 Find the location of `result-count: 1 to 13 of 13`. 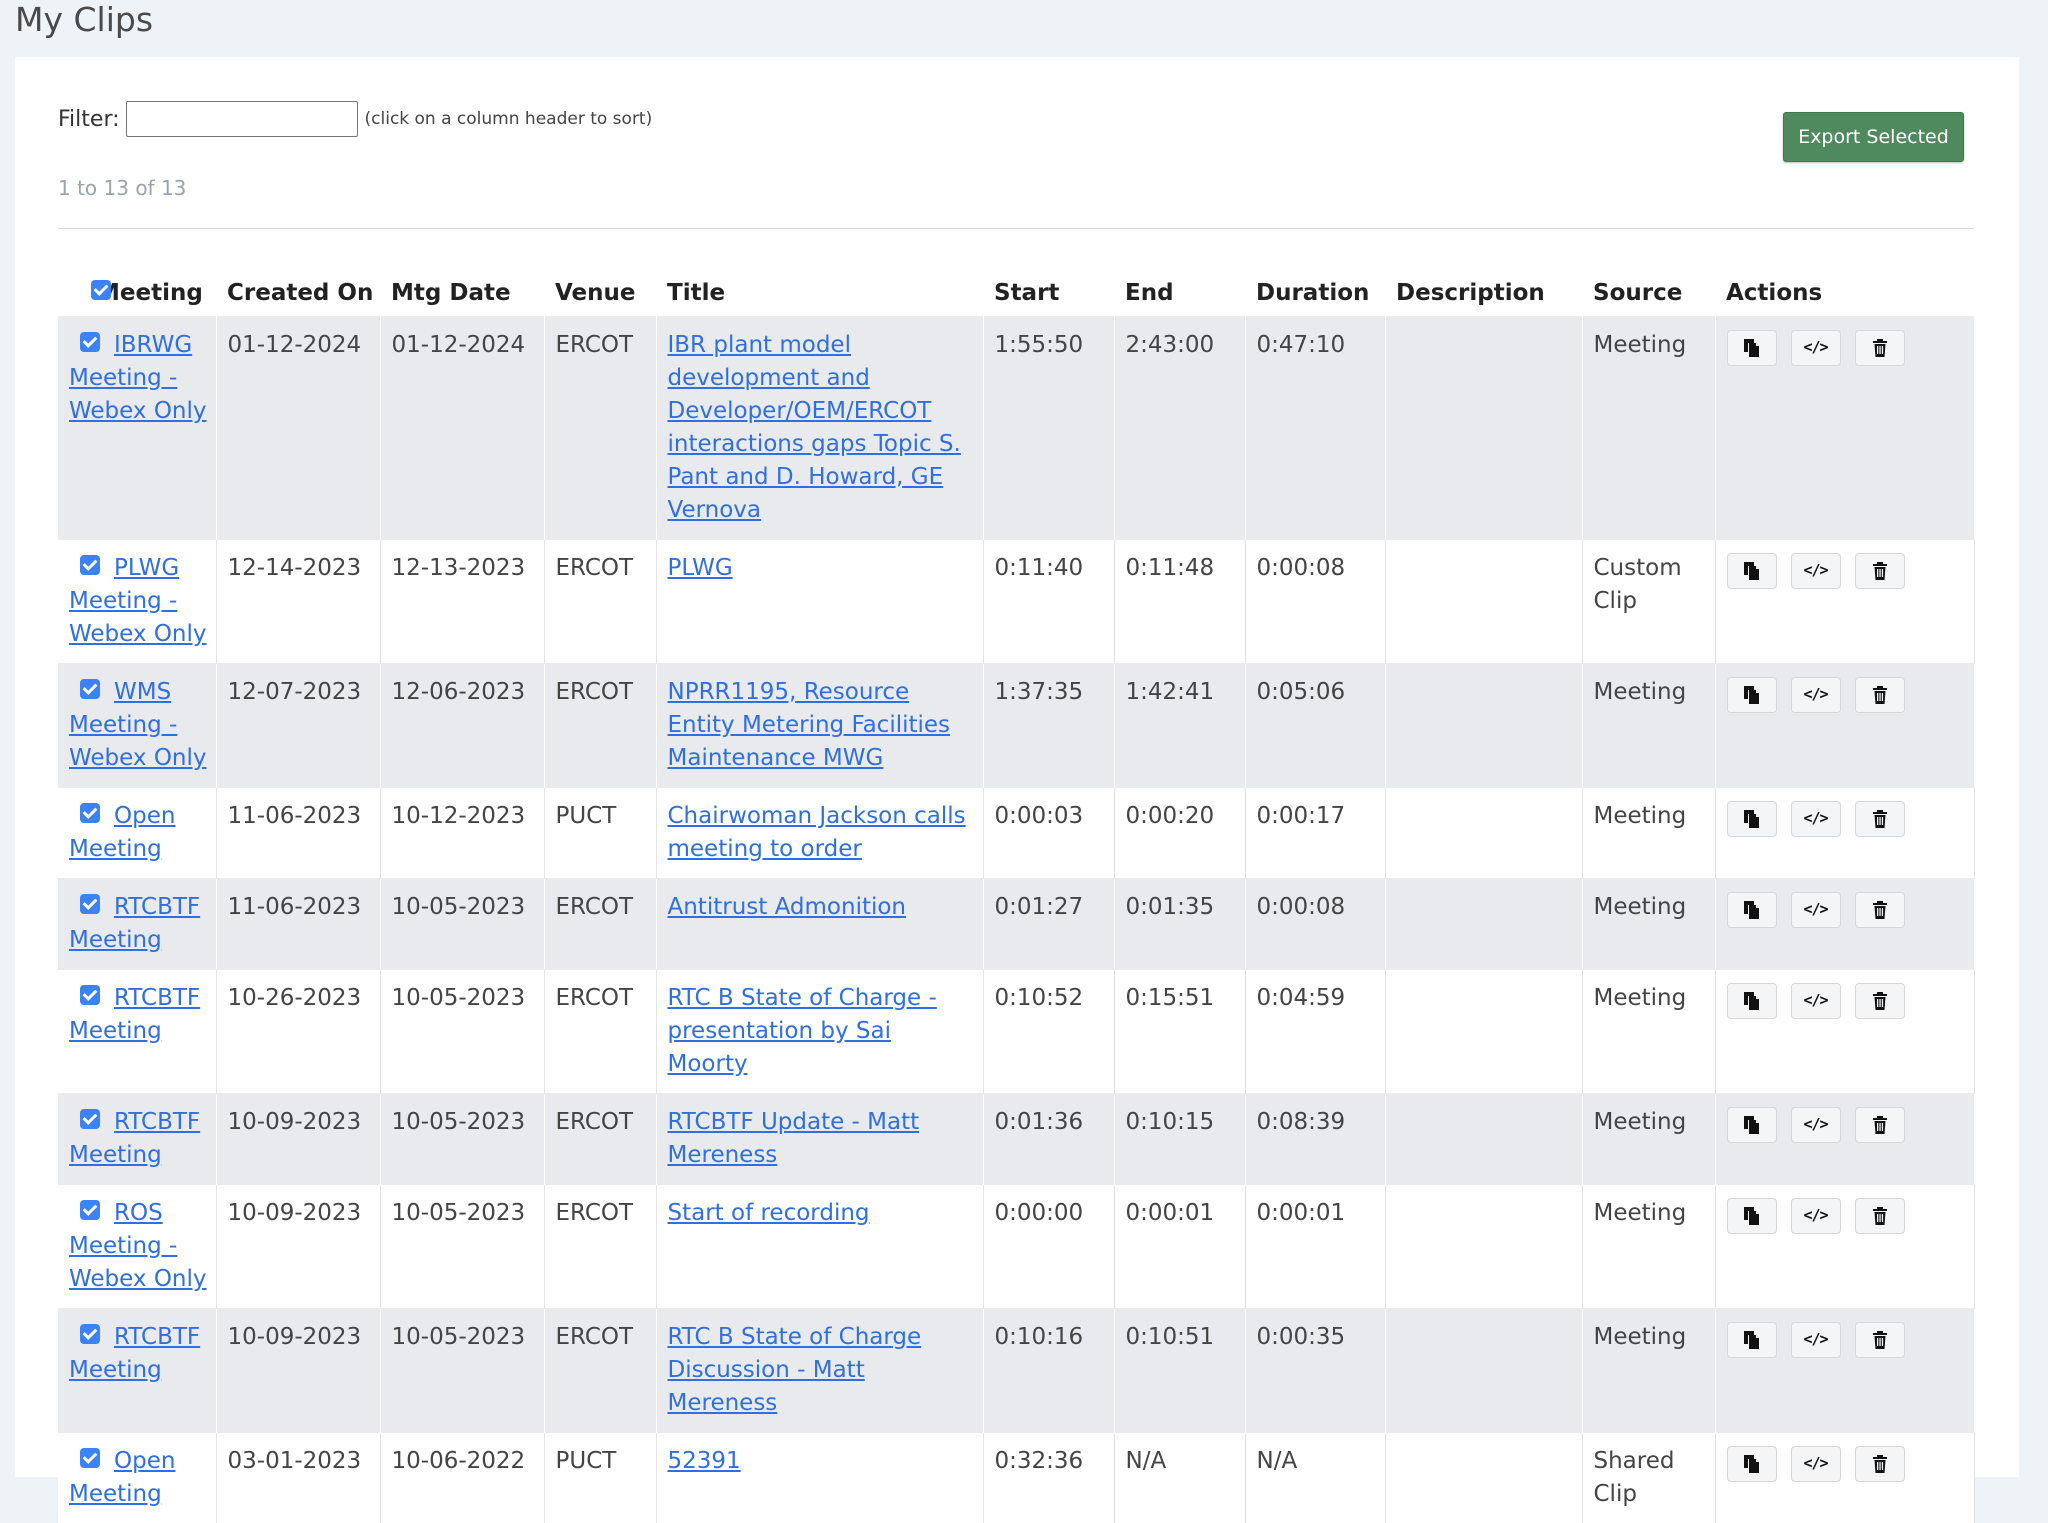

result-count: 1 to 13 of 13 is located at coordinates (122, 188).